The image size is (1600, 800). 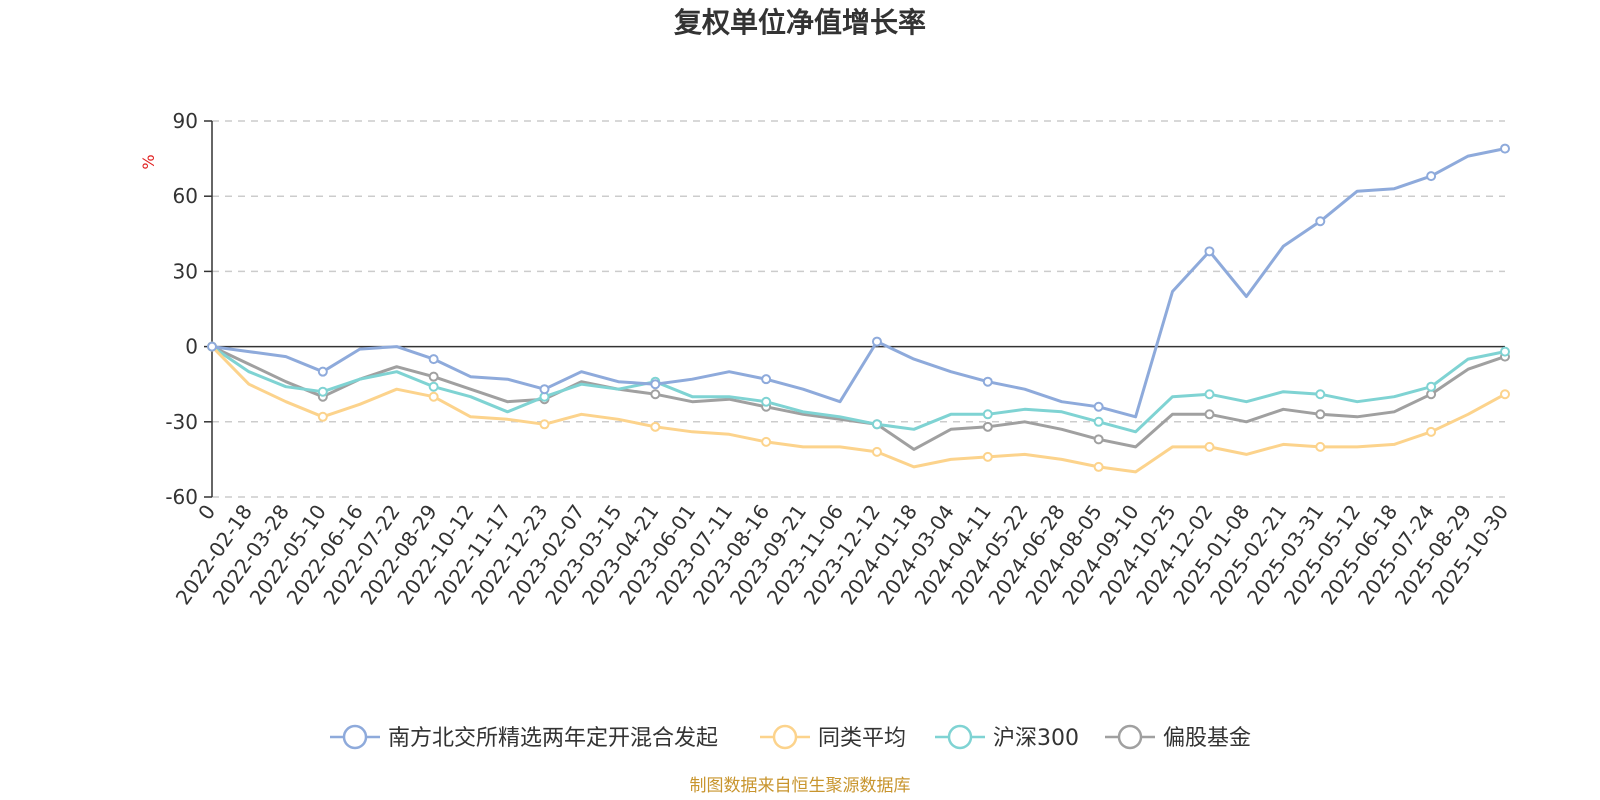 I want to click on legend-item: 偏股基金, so click(x=1178, y=737).